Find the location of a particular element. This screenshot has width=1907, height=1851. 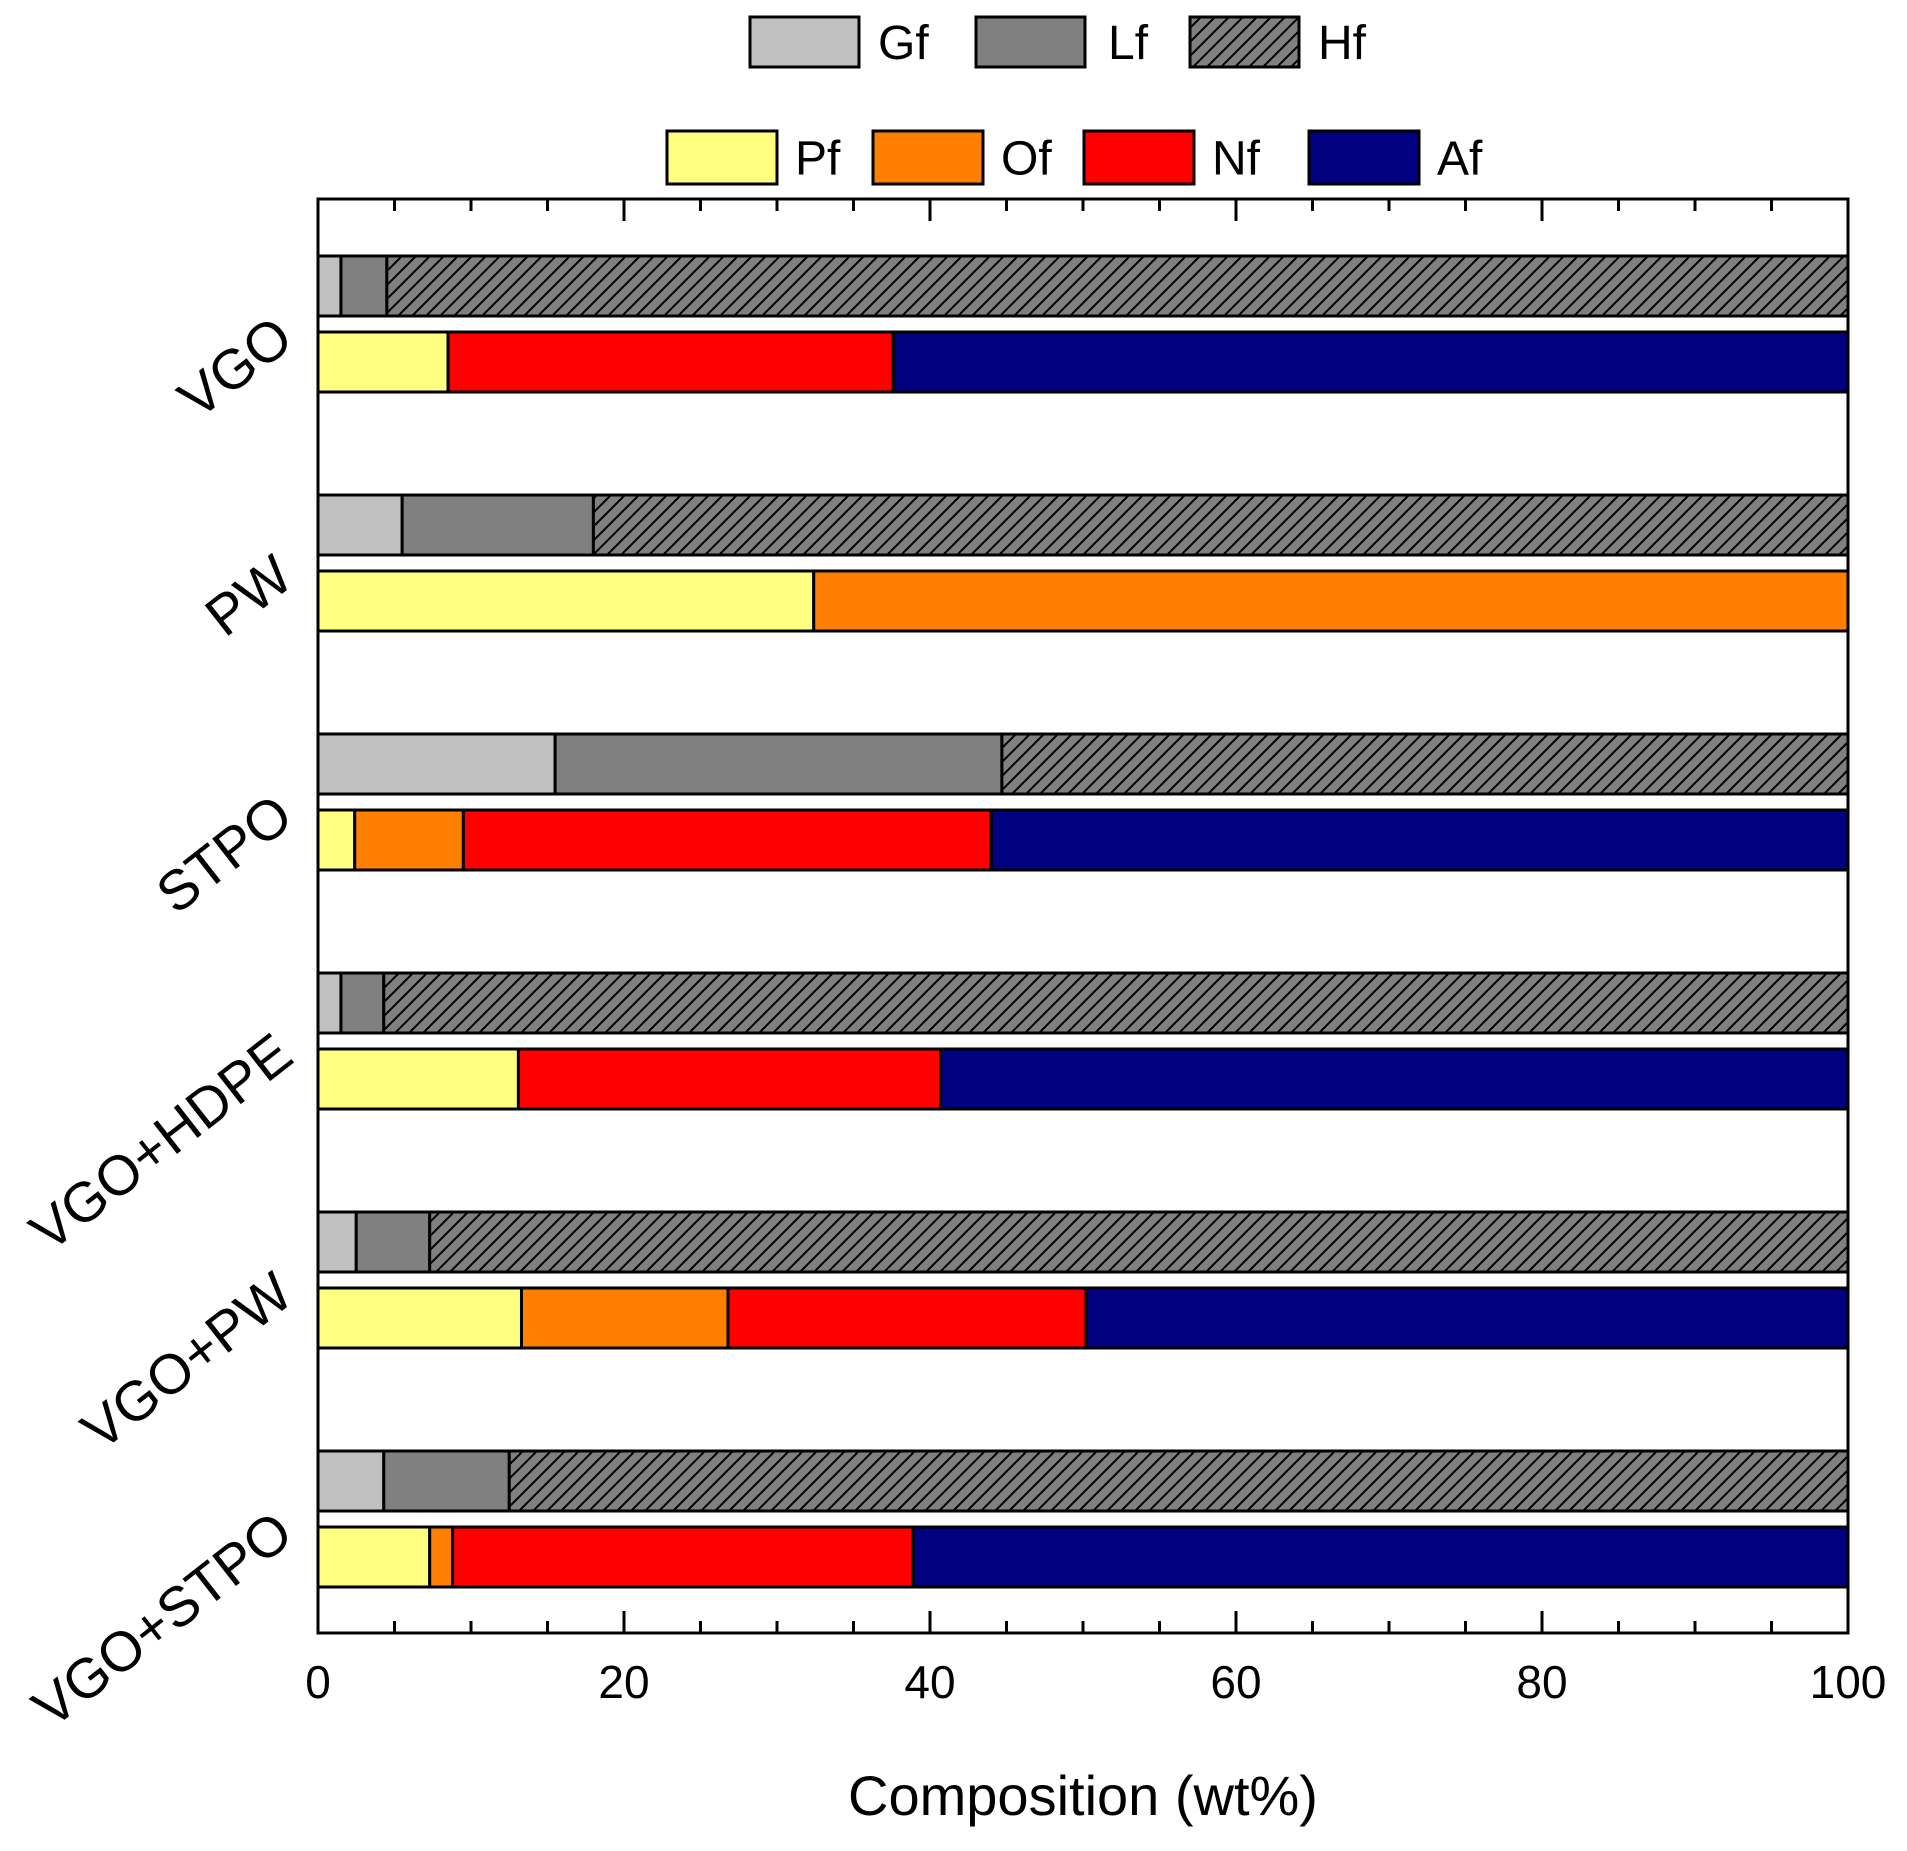

bar-vgo-stpo-hf is located at coordinates (1178, 1481).